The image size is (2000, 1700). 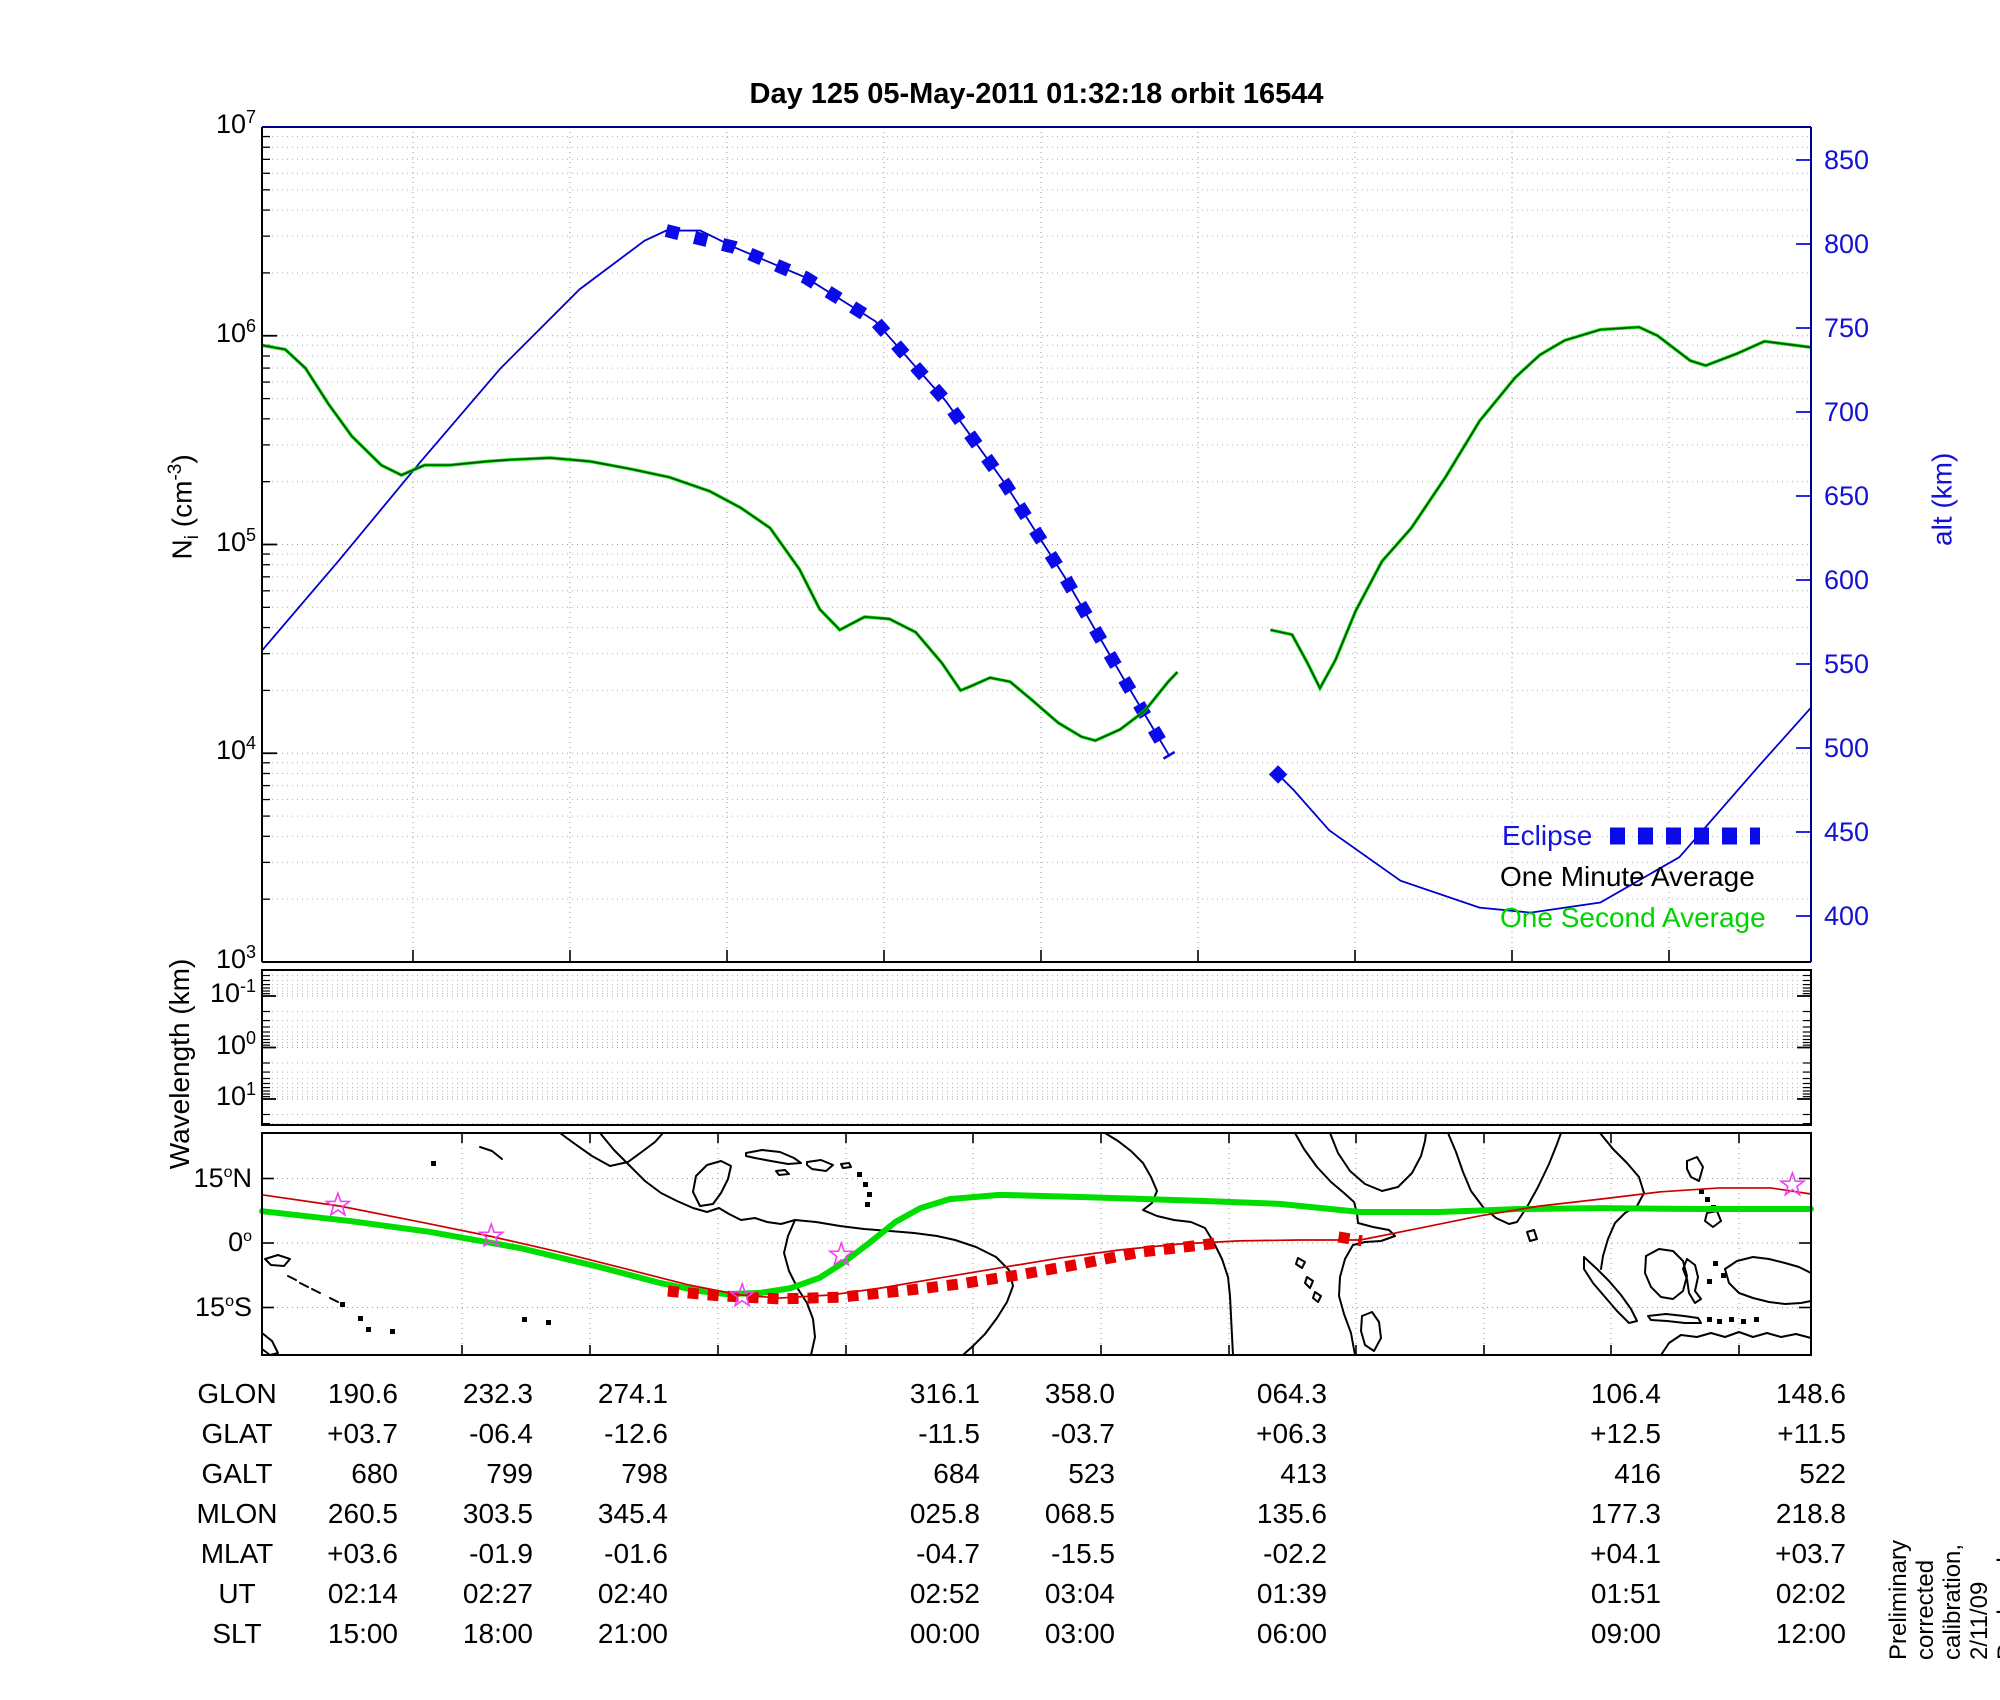 I want to click on table-cell-mlon: 345.4, so click(x=632, y=1513).